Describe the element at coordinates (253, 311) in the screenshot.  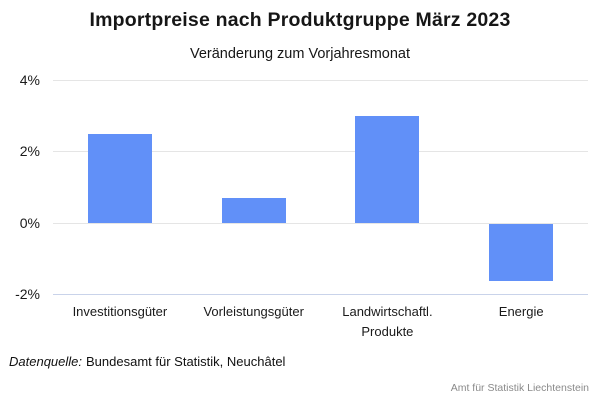
I see `x-axis-category-label: Vorleistungsgüter` at that location.